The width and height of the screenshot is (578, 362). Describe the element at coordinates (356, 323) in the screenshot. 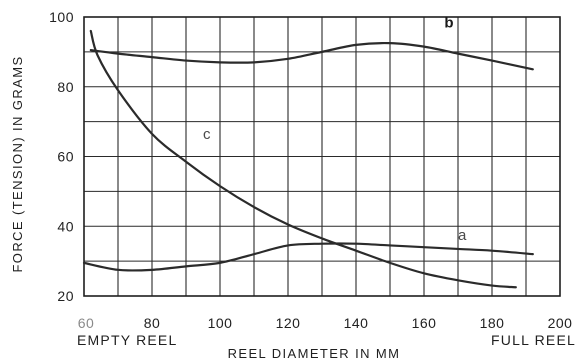

I see `x-tick-label: 140` at that location.